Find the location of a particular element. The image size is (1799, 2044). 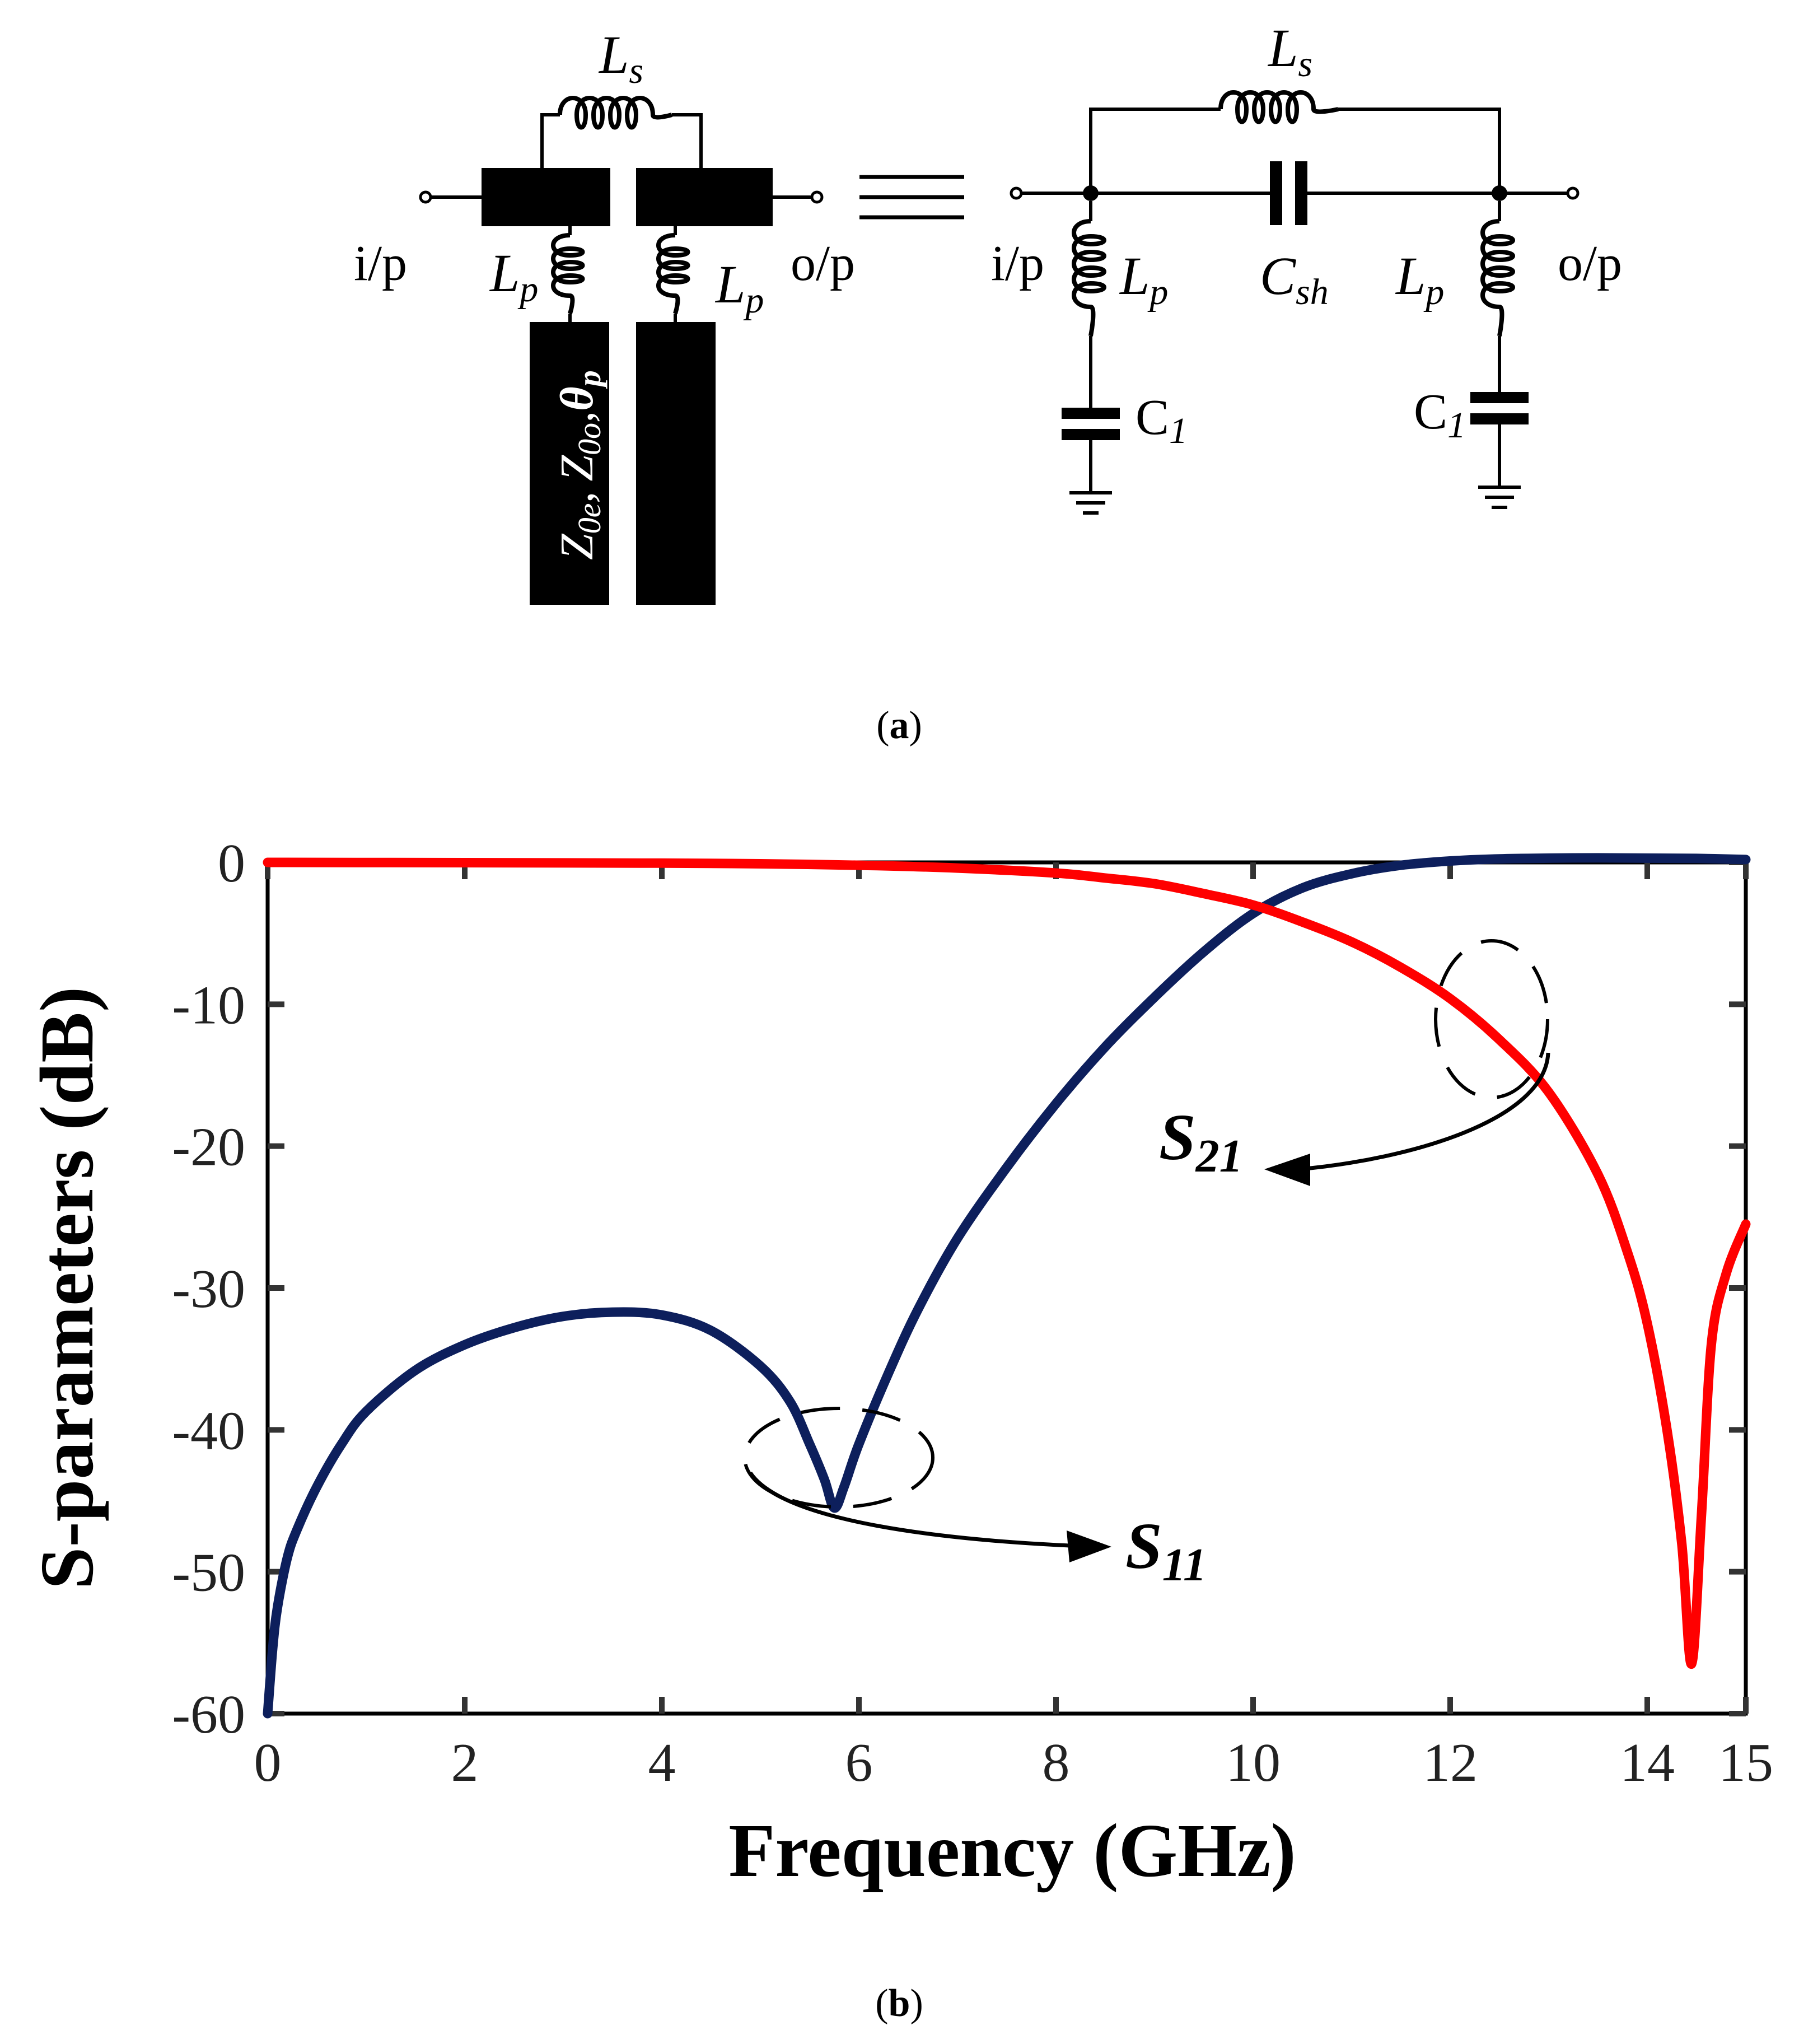

right-ls-label: Ls is located at coordinates (1289, 52).